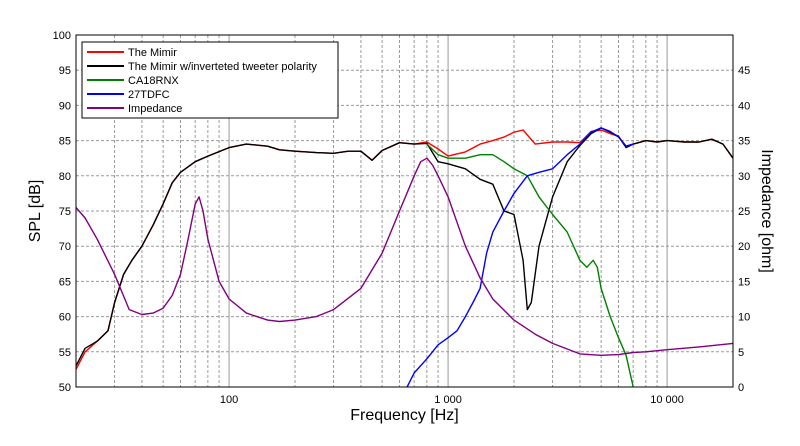  What do you see at coordinates (744, 318) in the screenshot?
I see `y2-tick-label: 10` at bounding box center [744, 318].